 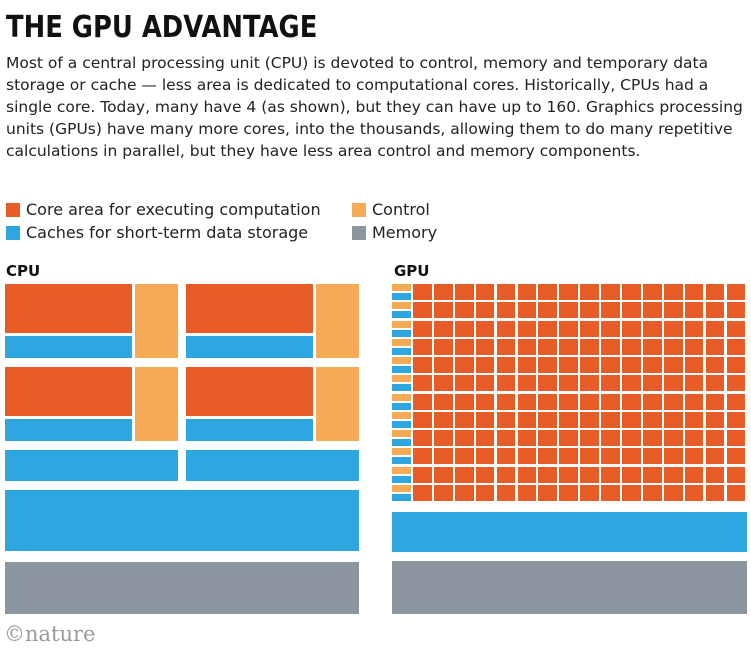 I want to click on cpu-core-1-control, so click(x=156, y=321).